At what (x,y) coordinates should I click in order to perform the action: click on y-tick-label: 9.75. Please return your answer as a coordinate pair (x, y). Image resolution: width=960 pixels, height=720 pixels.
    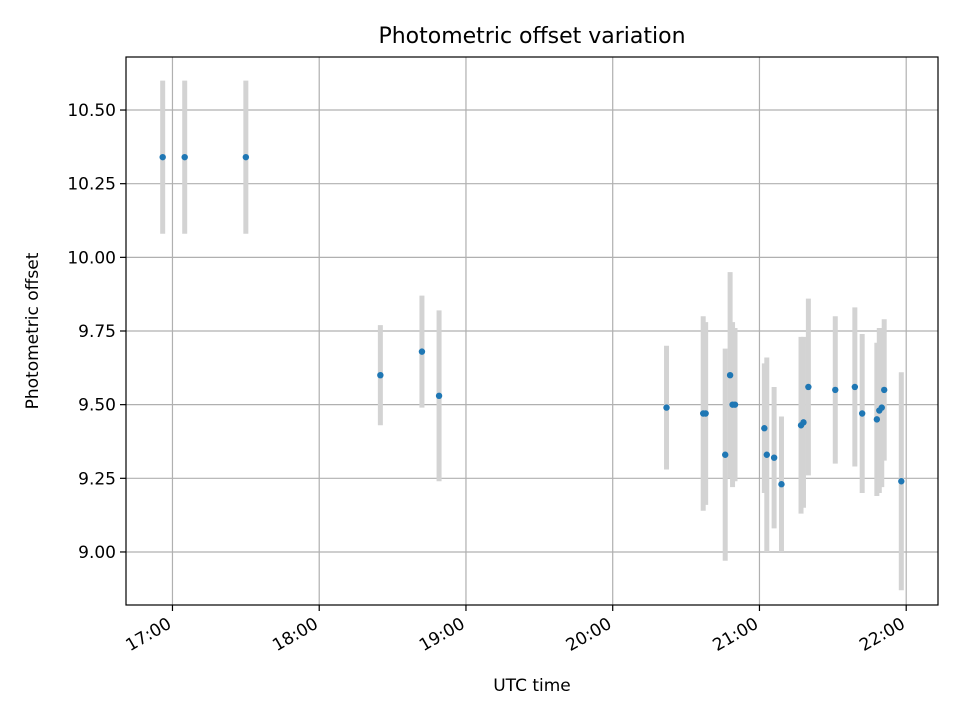
    Looking at the image, I should click on (97, 332).